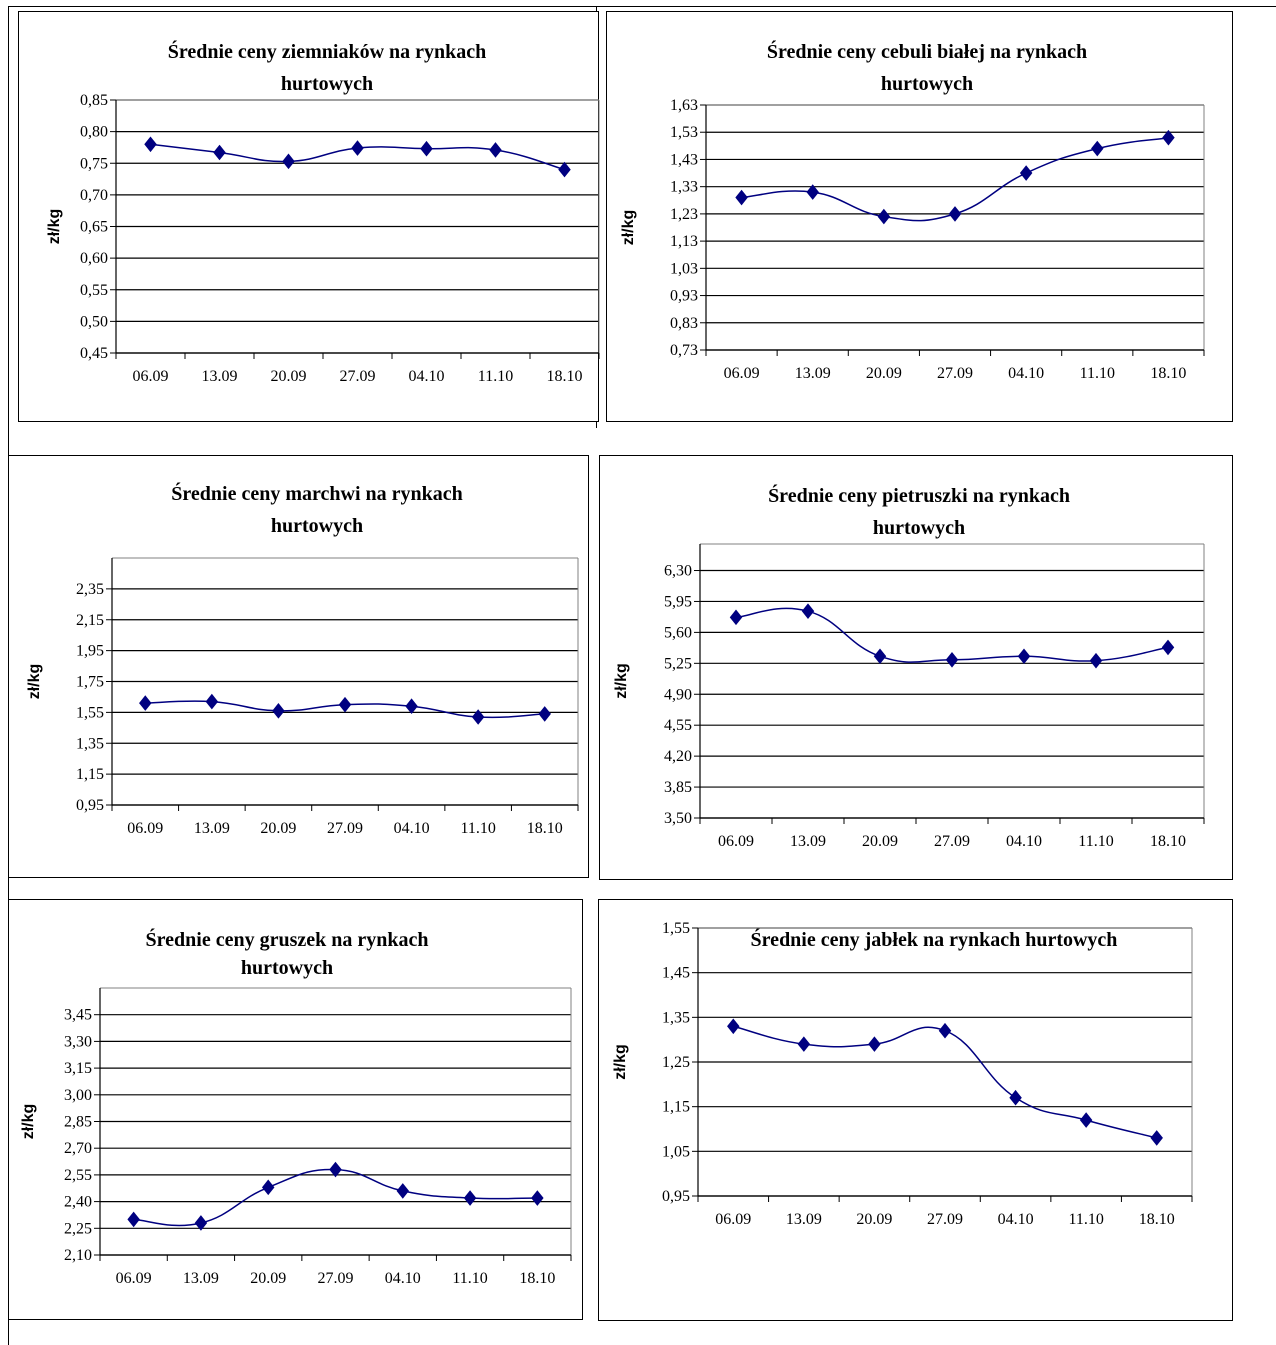 The image size is (1276, 1345). Describe the element at coordinates (678, 632) in the screenshot. I see `y-tick-label: 5,60` at that location.